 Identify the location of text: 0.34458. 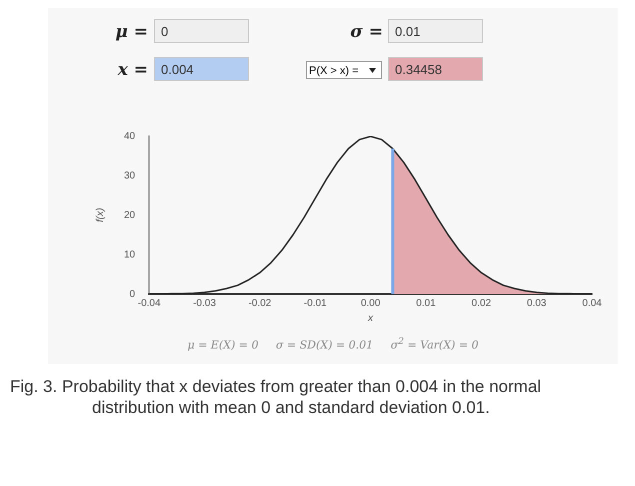
(435, 69).